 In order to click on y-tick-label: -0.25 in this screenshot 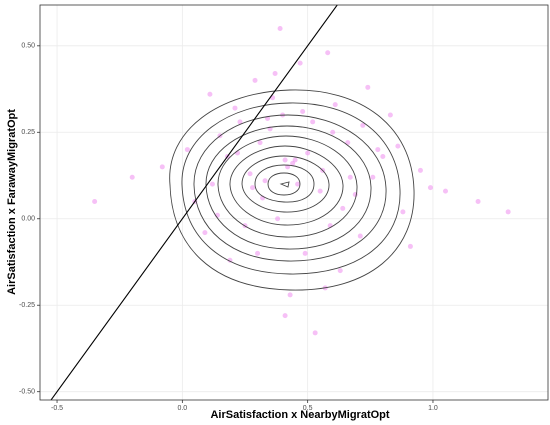, I will do `click(27, 305)`.